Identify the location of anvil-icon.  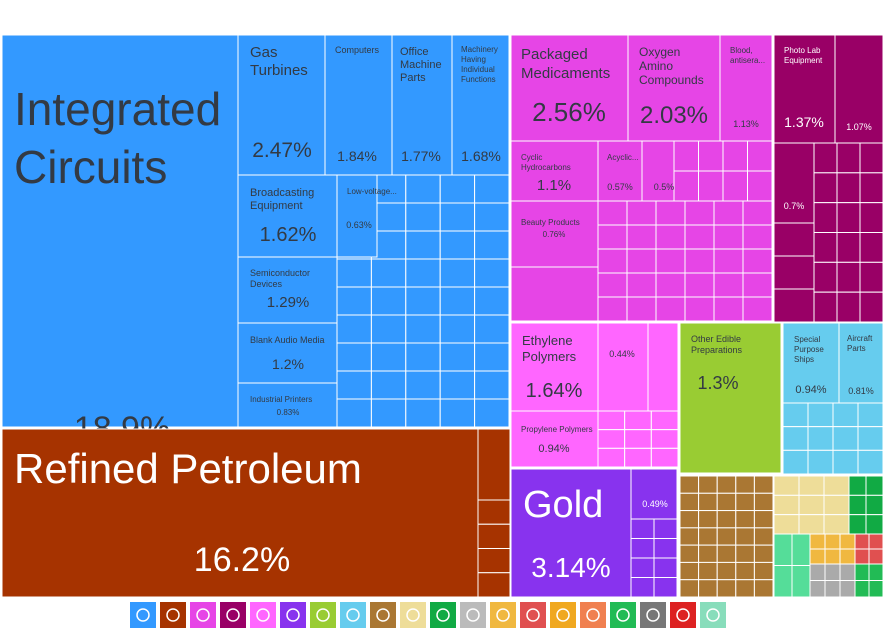
(383, 615).